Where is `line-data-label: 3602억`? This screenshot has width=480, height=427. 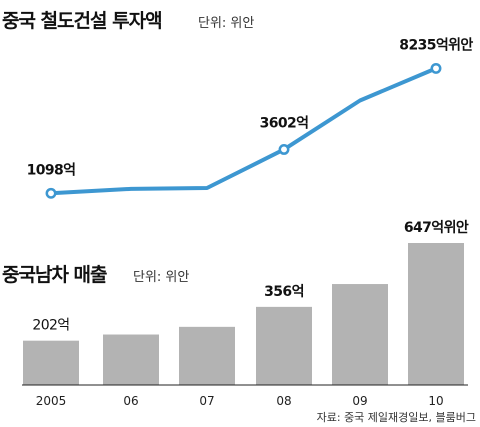 line-data-label: 3602억 is located at coordinates (284, 123).